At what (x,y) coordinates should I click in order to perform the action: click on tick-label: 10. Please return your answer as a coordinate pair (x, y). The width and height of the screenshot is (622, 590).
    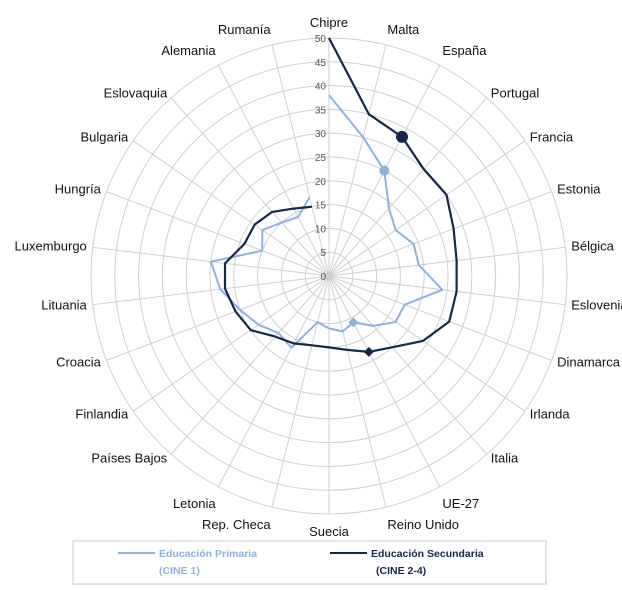
    Looking at the image, I should click on (321, 229).